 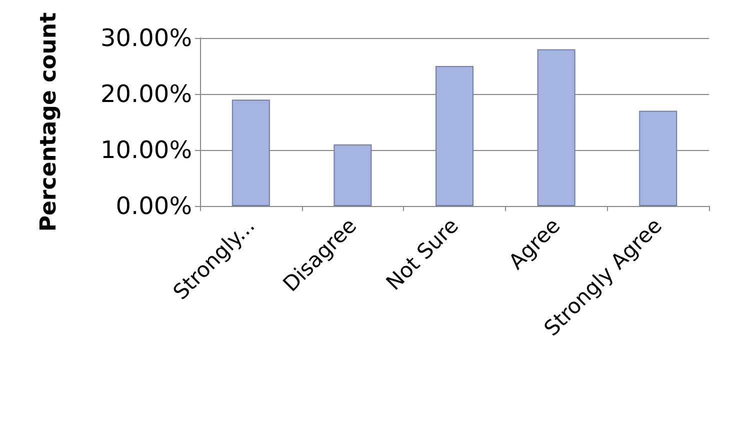 I want to click on y-tick-label: 0.00%, so click(x=154, y=206).